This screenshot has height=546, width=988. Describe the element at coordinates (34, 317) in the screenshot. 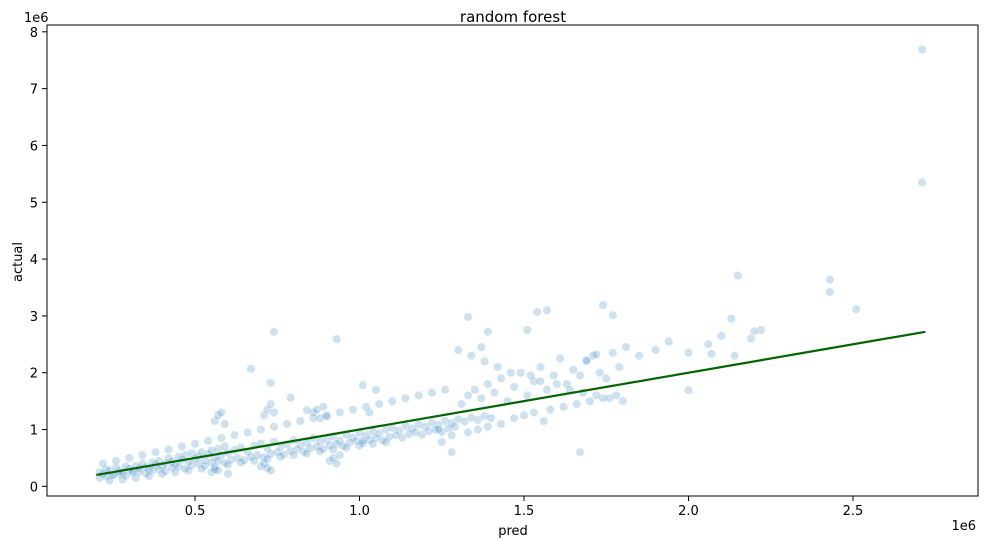

I see `y-tick-label: 3` at that location.